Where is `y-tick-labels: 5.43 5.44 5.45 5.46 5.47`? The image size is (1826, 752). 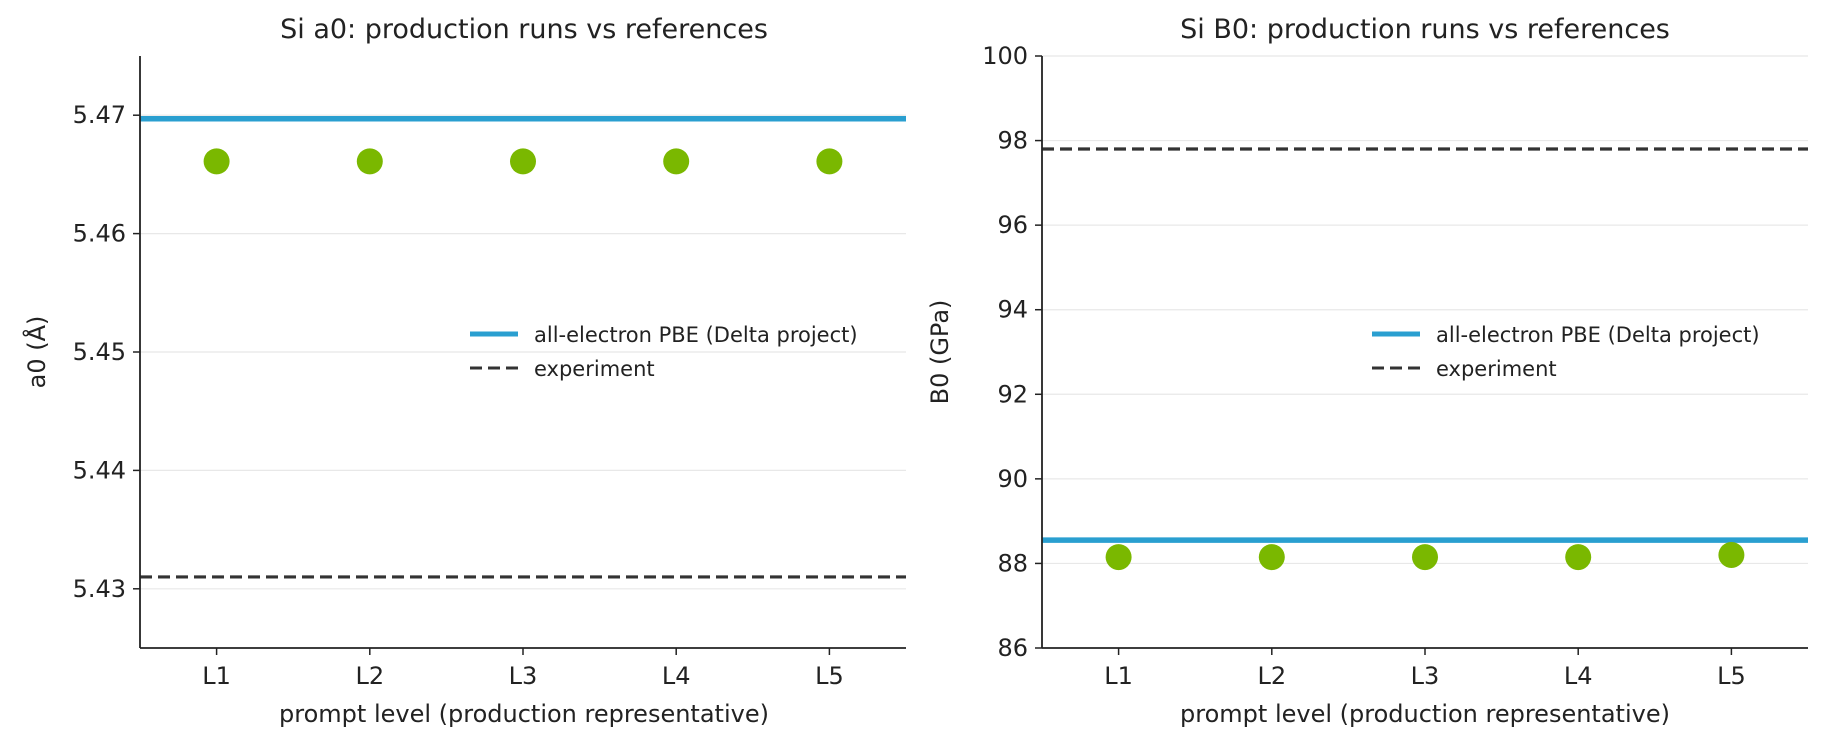 y-tick-labels: 5.43 5.44 5.45 5.46 5.47 is located at coordinates (99, 352).